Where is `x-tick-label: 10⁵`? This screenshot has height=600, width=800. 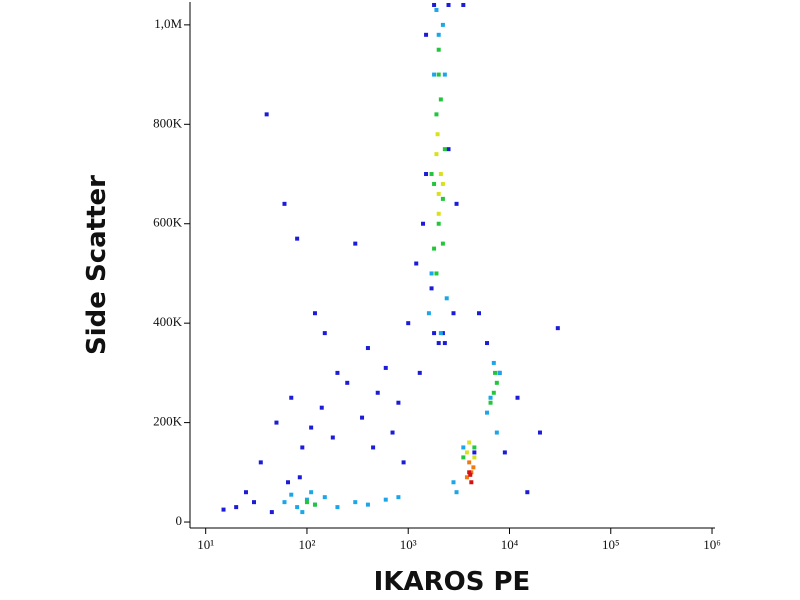
x-tick-label: 10⁵ is located at coordinates (611, 544).